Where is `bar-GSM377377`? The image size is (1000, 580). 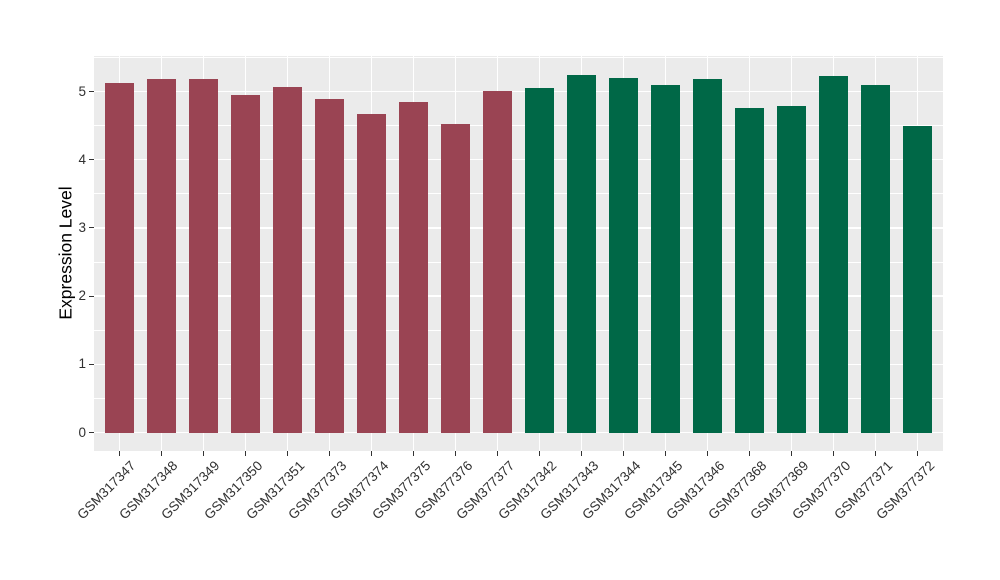 bar-GSM377377 is located at coordinates (497, 261).